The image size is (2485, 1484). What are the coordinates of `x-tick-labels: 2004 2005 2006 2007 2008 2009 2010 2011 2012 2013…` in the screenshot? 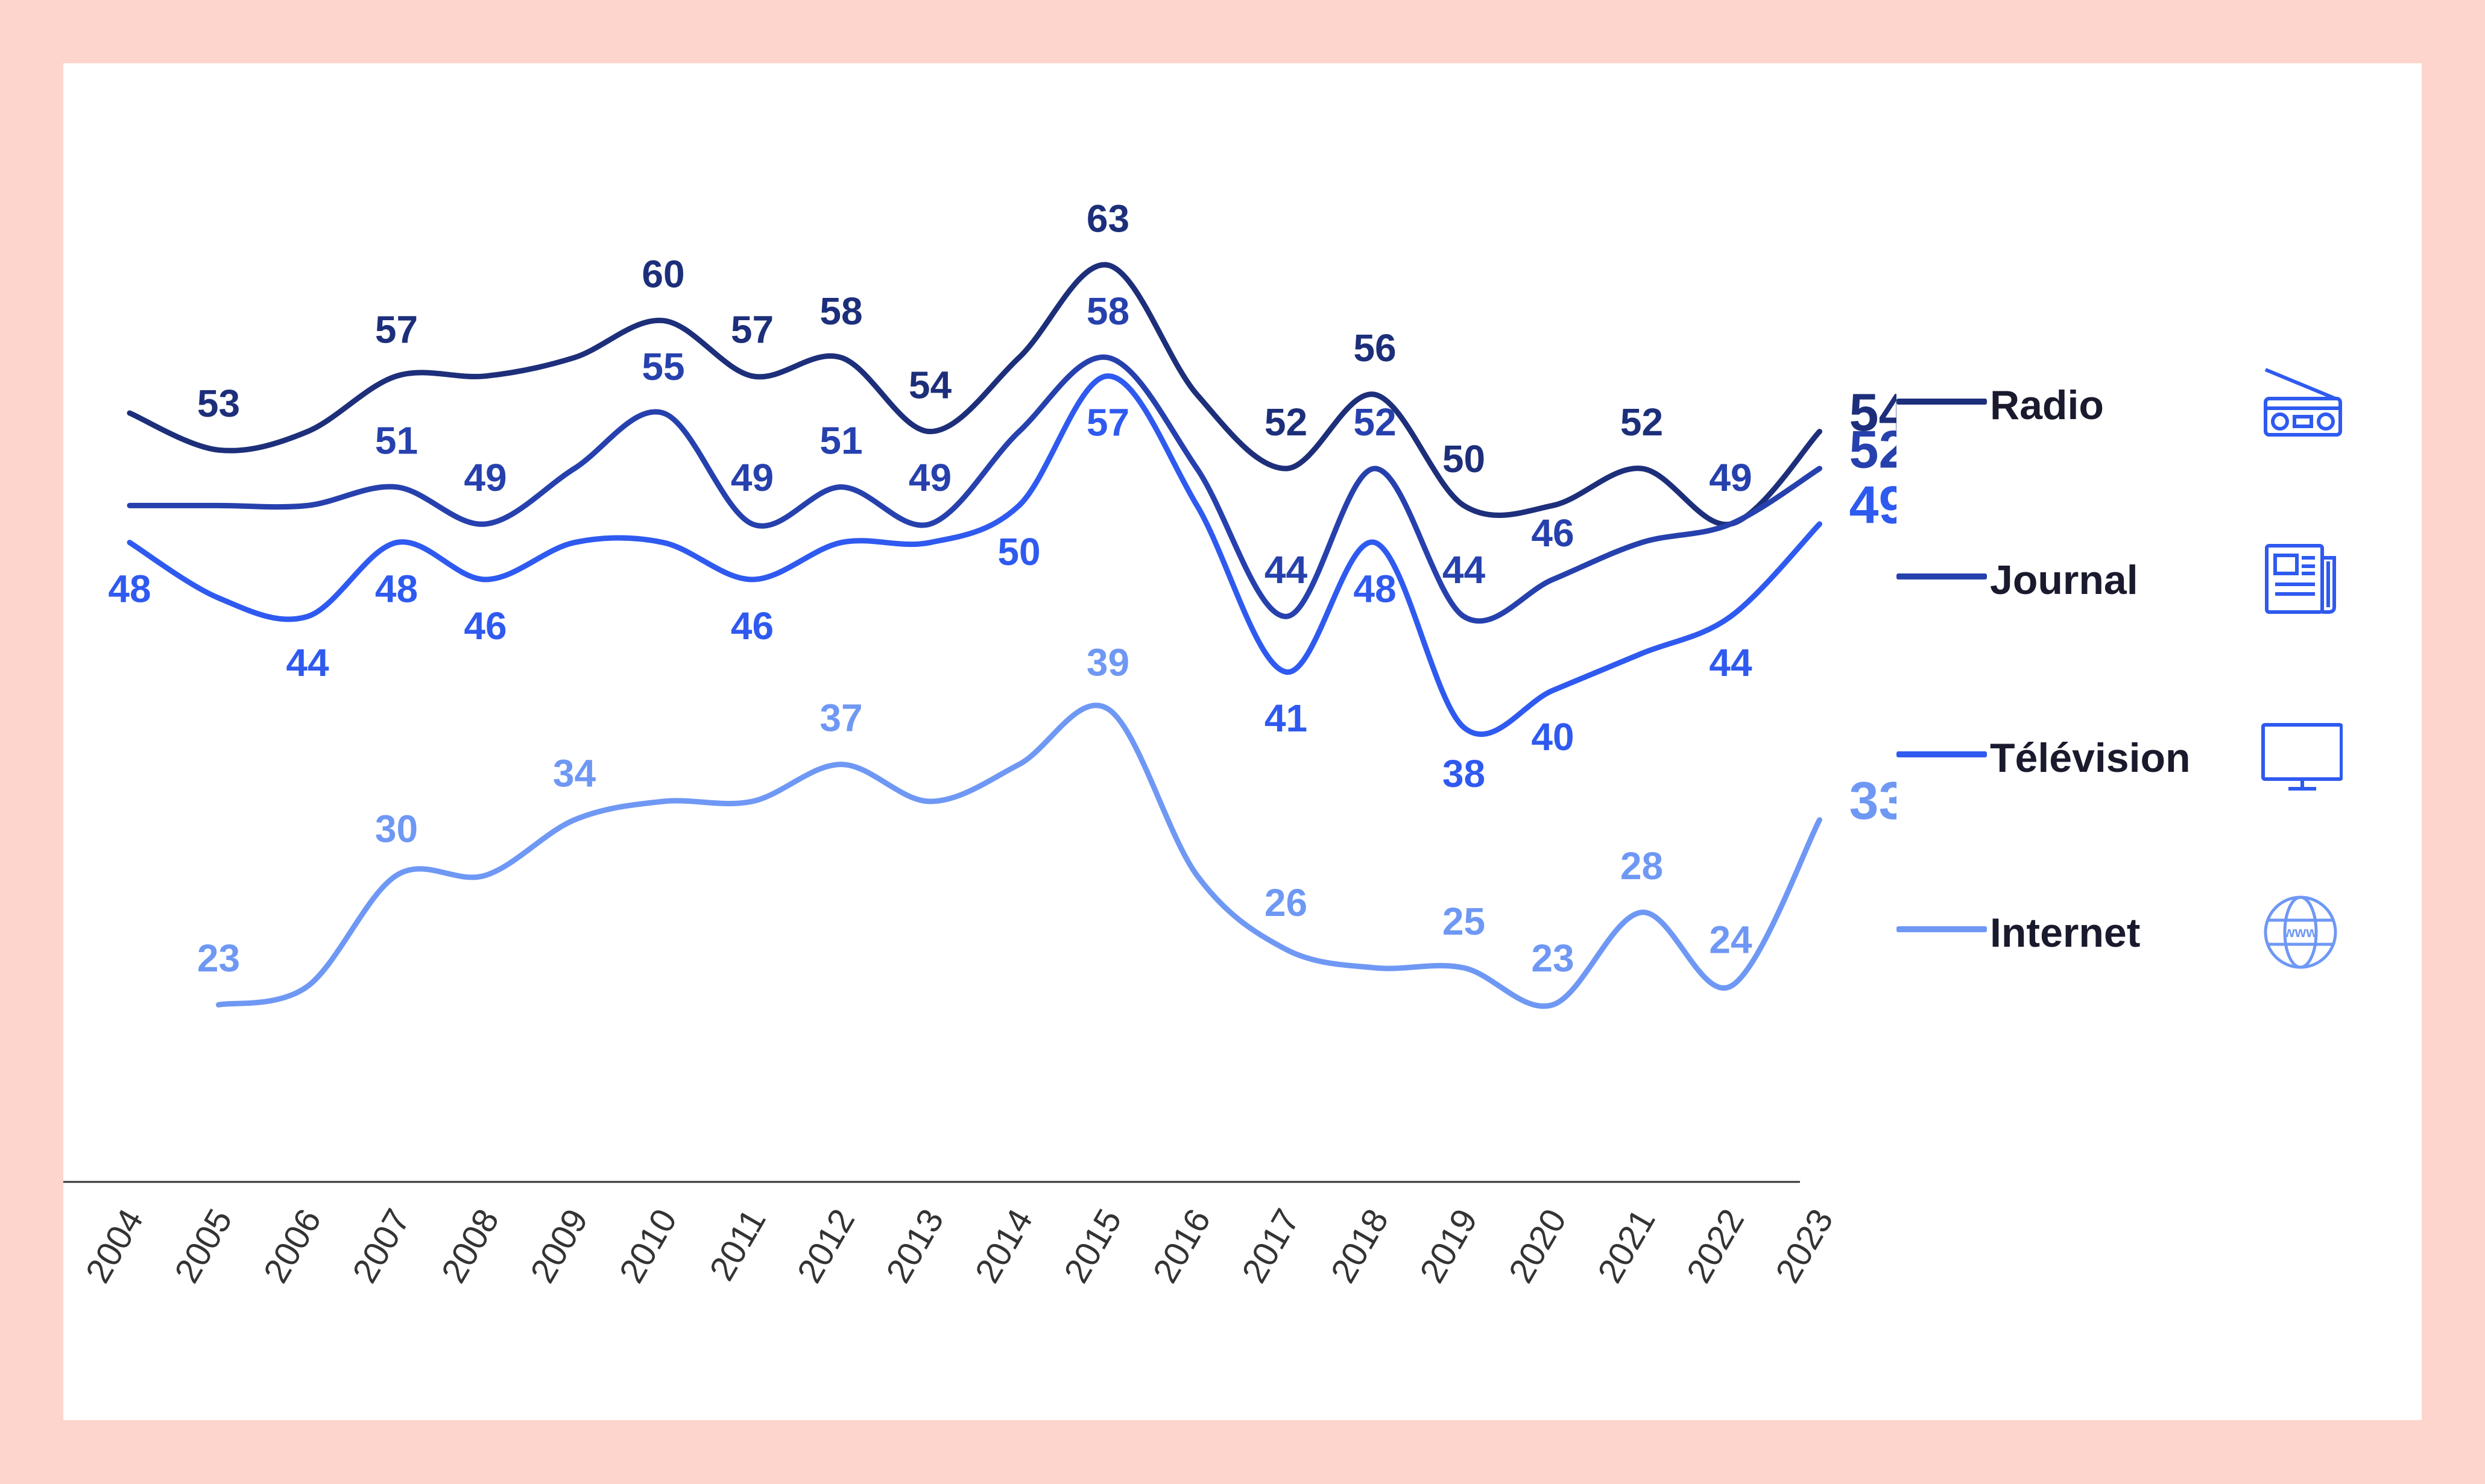 It's located at (959, 1245).